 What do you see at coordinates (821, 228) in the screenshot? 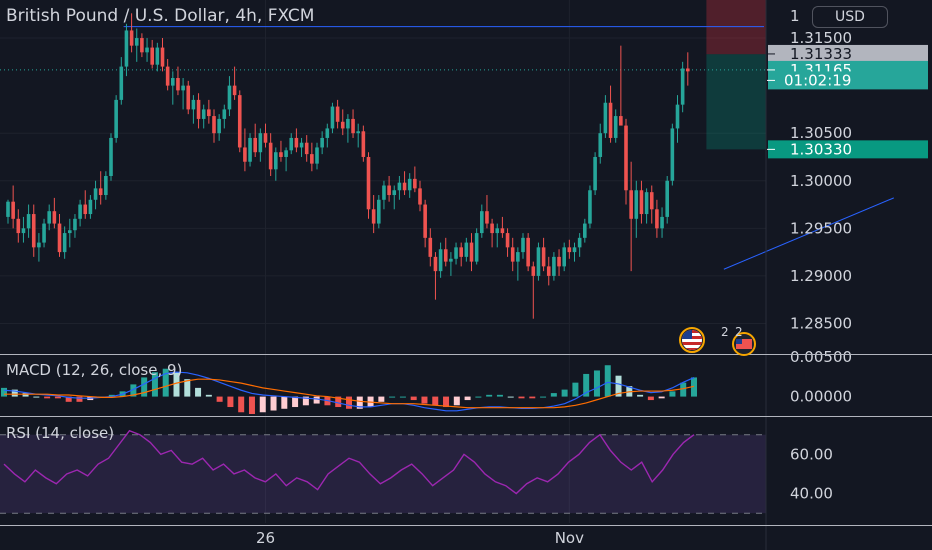
I see `price-tick-3: 1.29500` at bounding box center [821, 228].